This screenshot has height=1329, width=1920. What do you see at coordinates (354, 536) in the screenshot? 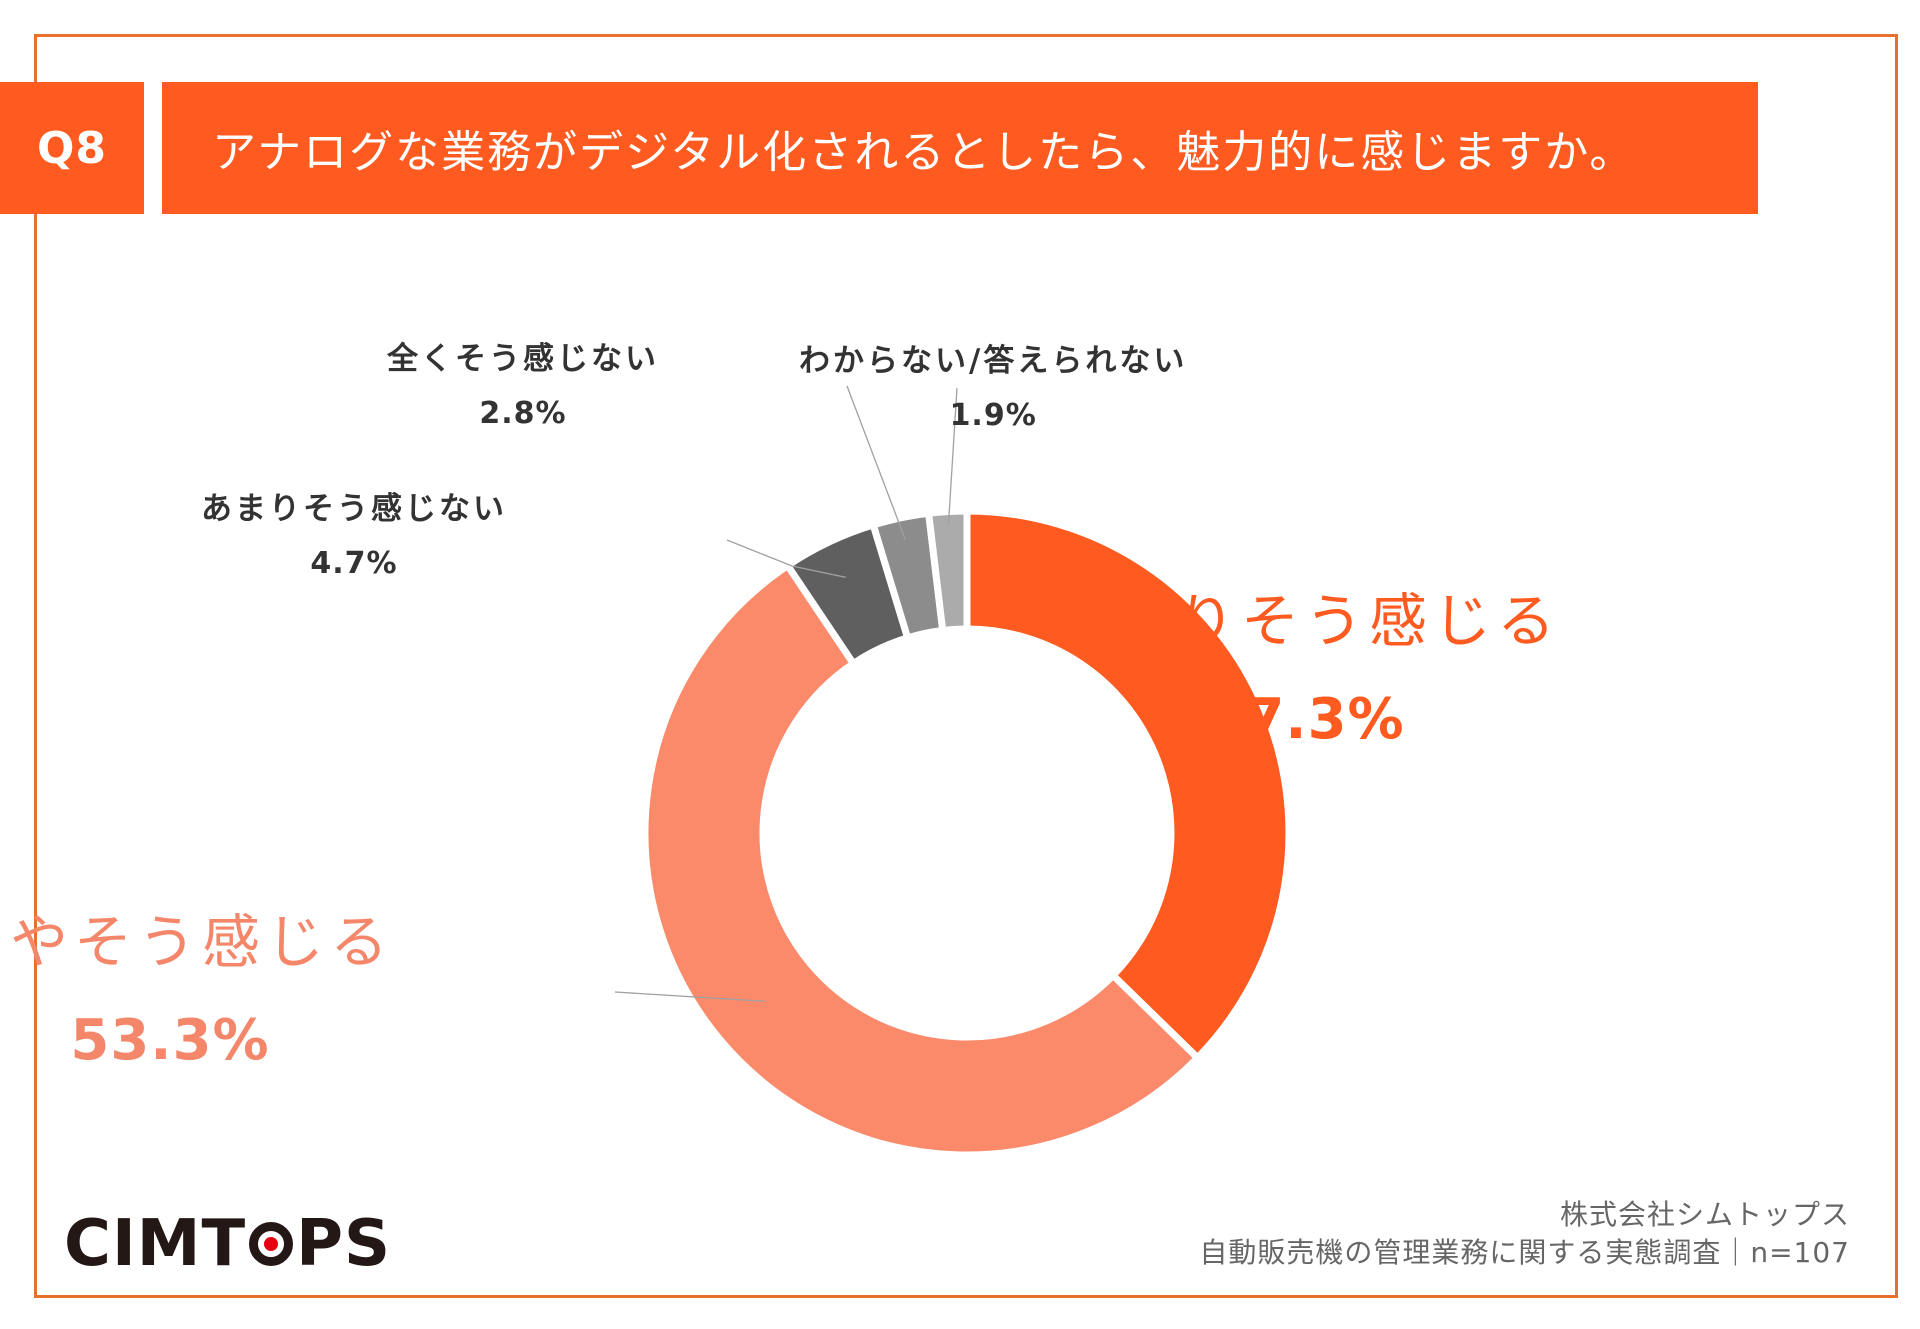
I see `label-amari: あまりそう感じない 4.7%` at bounding box center [354, 536].